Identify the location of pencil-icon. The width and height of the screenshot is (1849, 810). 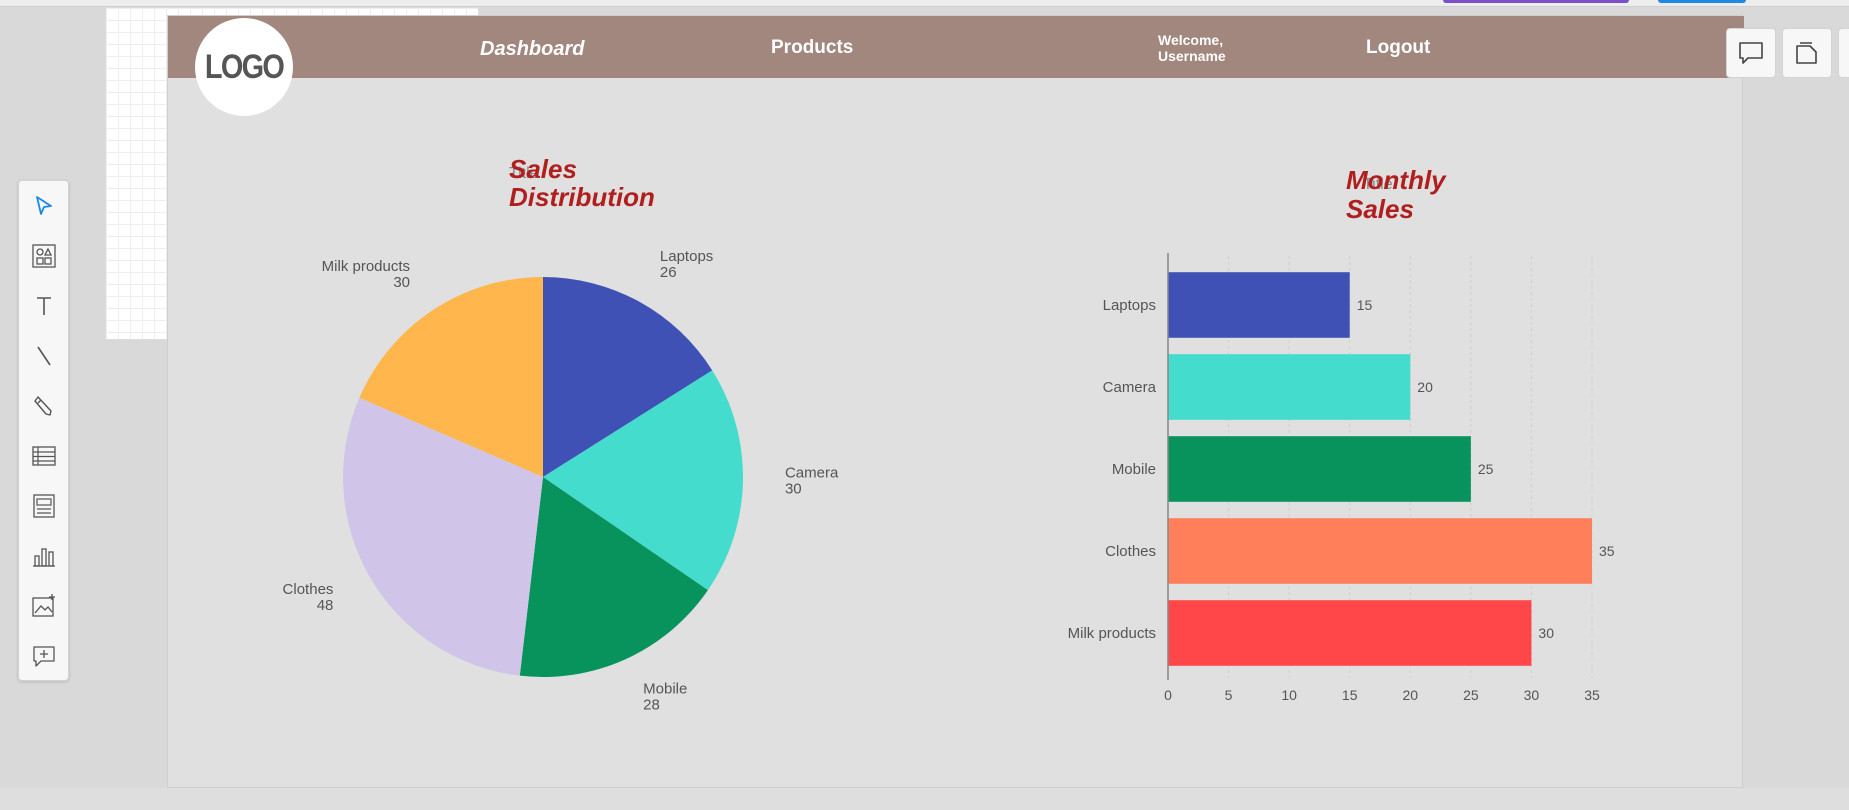
(43, 406).